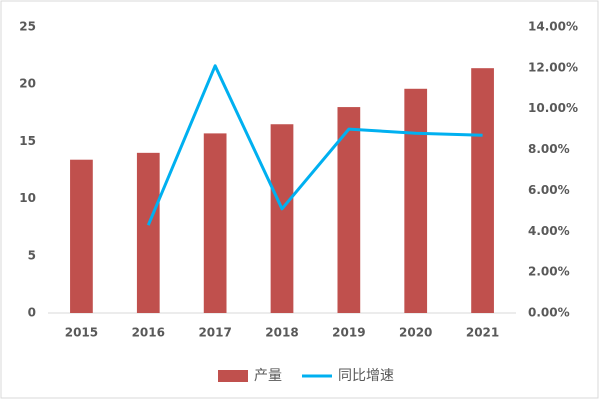 The height and width of the screenshot is (400, 600). What do you see at coordinates (366, 376) in the screenshot?
I see `legend-label: 同比增速` at bounding box center [366, 376].